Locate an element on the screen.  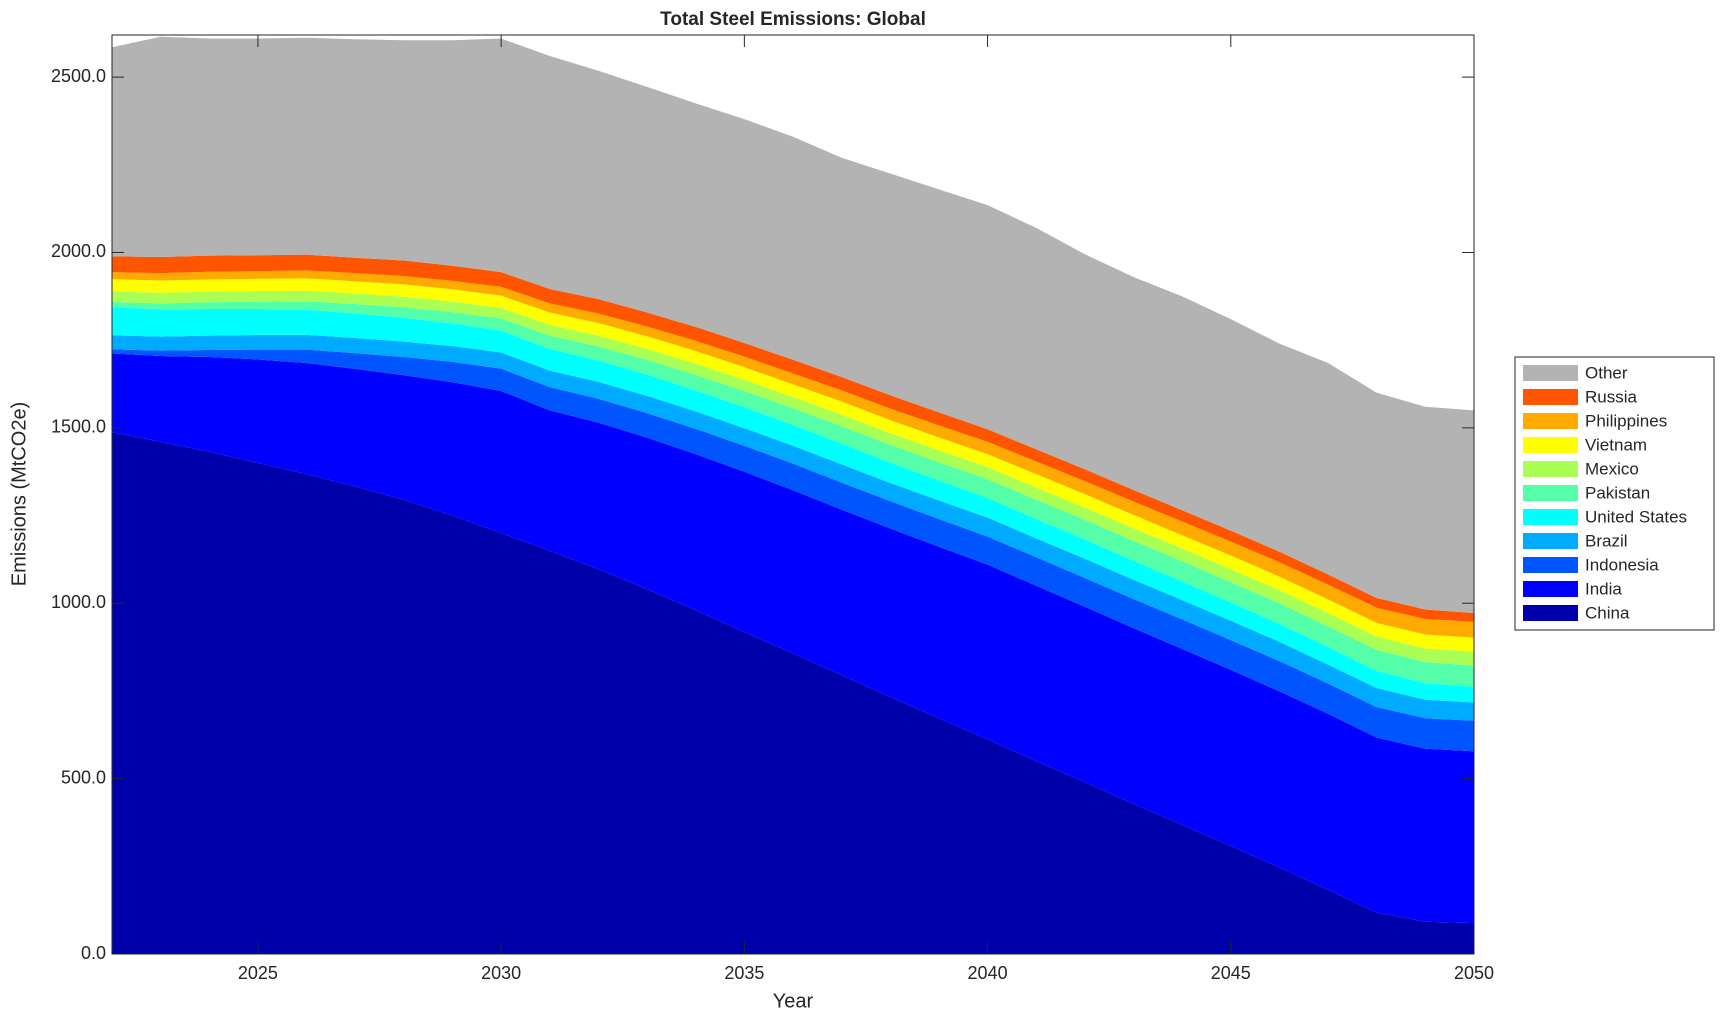
x-tick-label: 2035 is located at coordinates (744, 973).